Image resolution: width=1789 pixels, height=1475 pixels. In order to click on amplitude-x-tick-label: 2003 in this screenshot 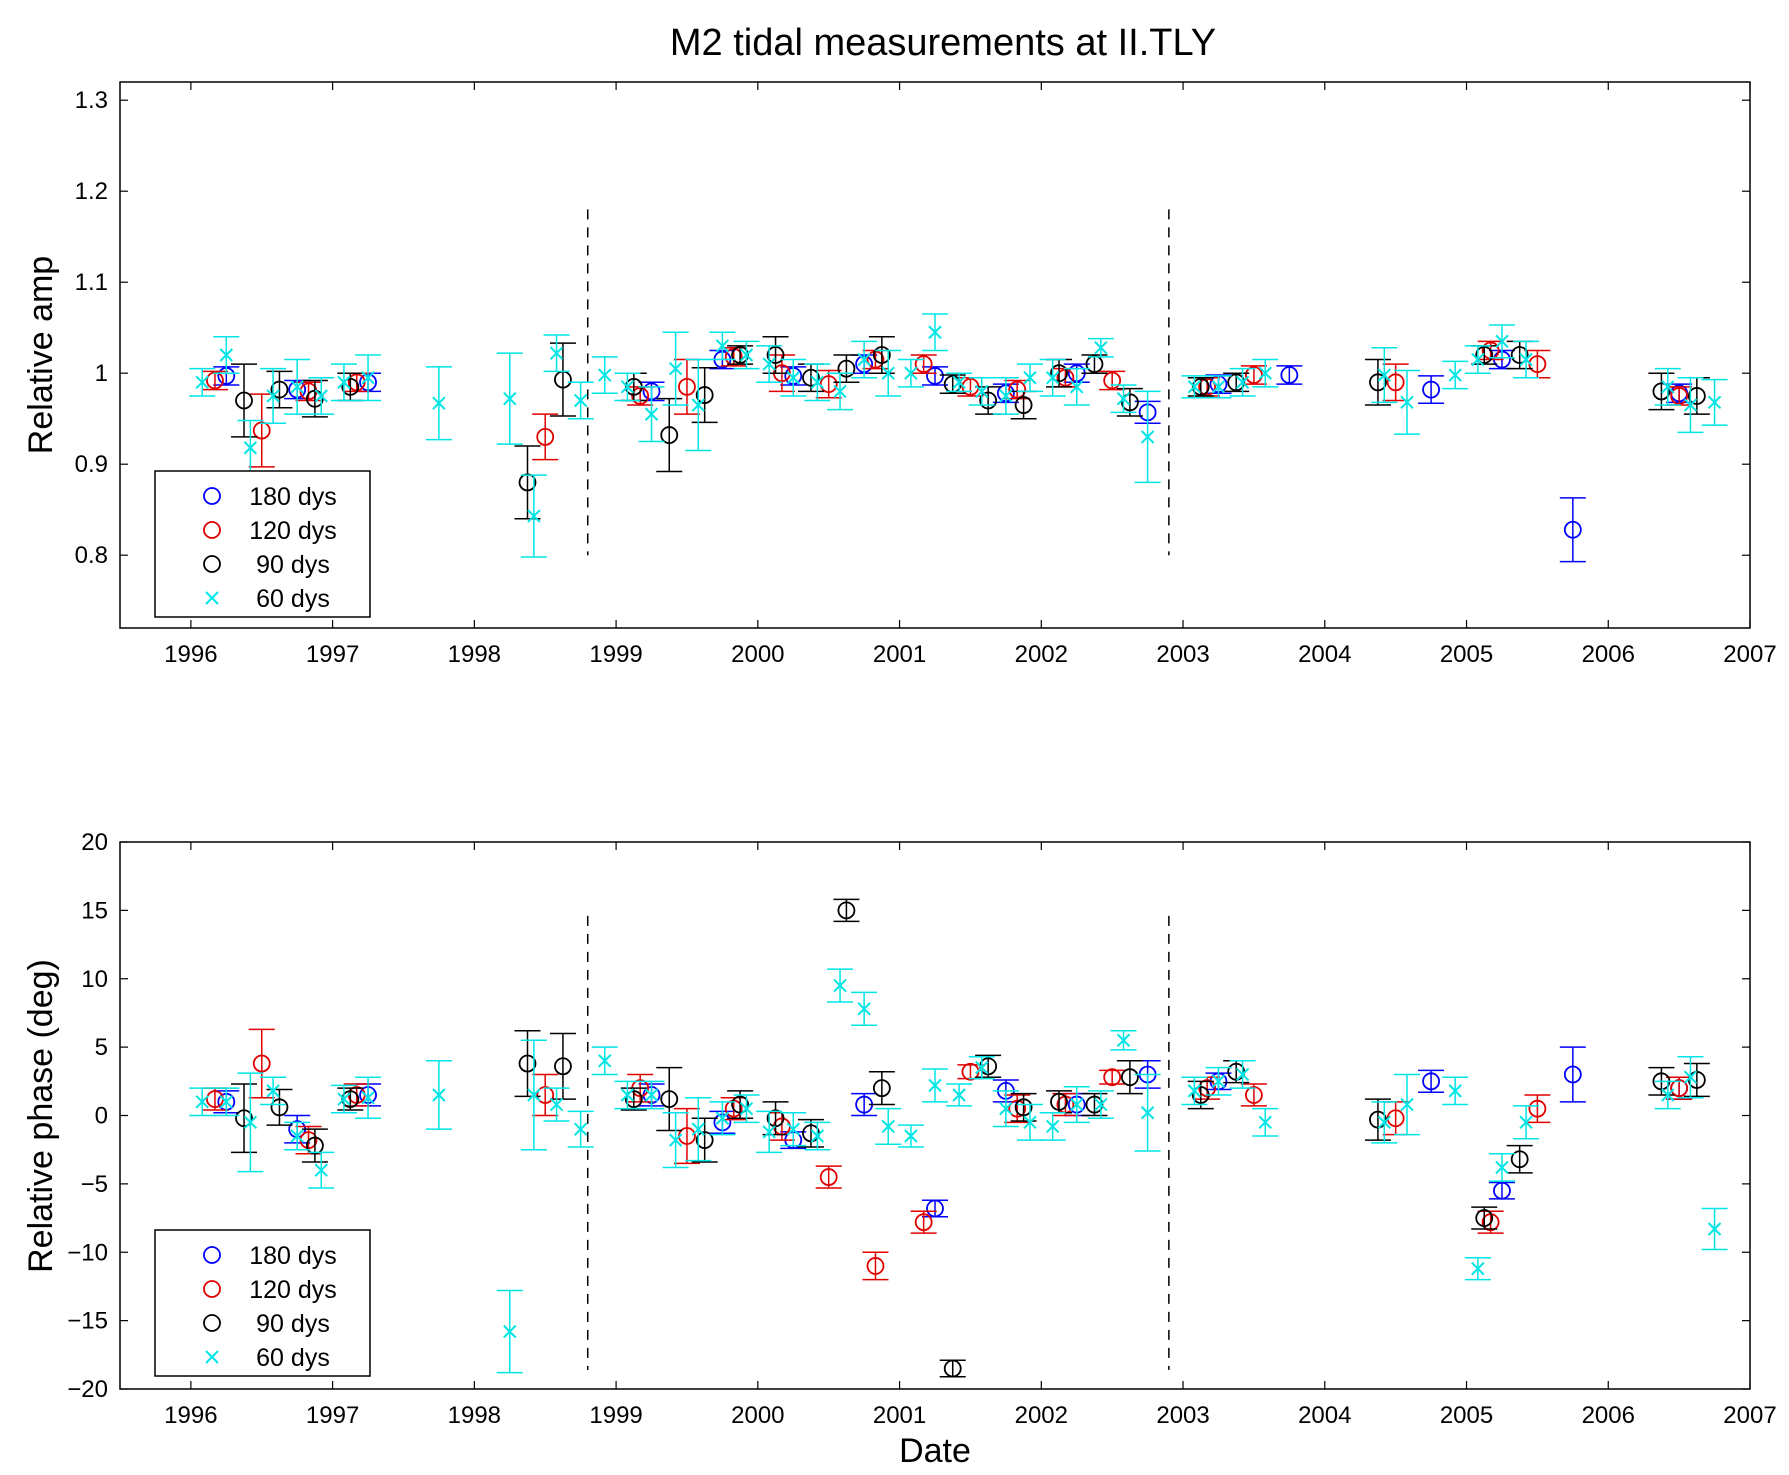, I will do `click(1182, 654)`.